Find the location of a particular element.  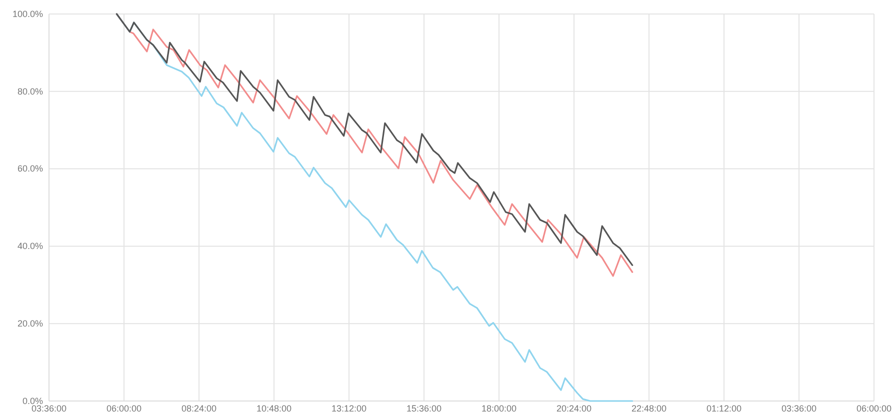

x-tick-label: 20:24:00 is located at coordinates (574, 408).